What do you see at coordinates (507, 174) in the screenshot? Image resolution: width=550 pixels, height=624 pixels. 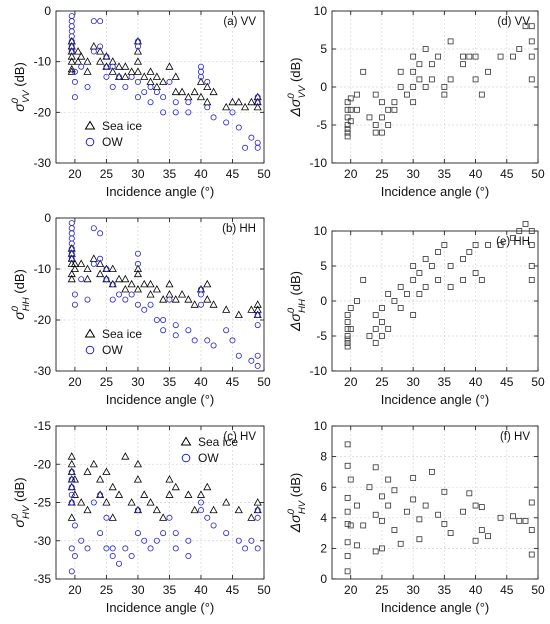 I see `x-tick-label: 45` at bounding box center [507, 174].